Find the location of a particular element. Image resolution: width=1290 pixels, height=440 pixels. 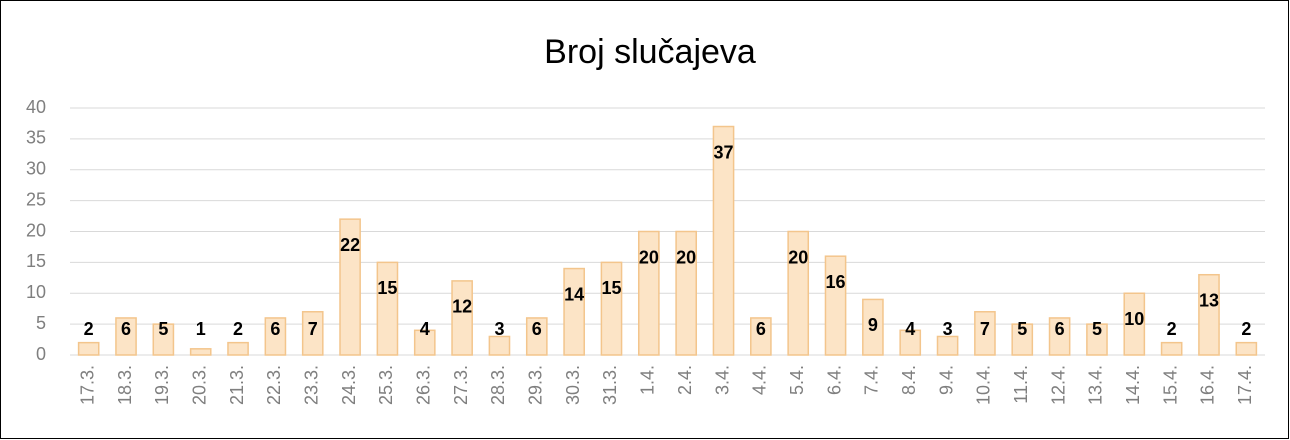

data-label: 1 is located at coordinates (201, 329).